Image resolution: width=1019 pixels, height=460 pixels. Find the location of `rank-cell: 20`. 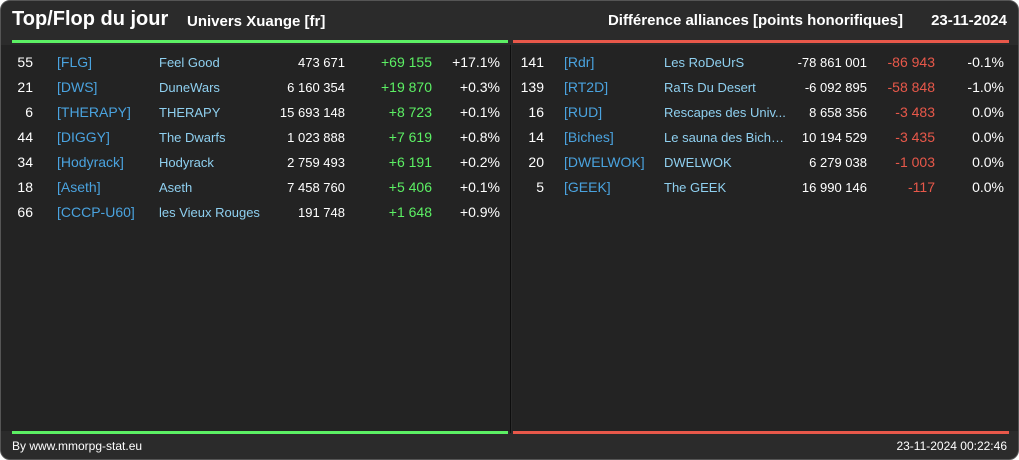

rank-cell: 20 is located at coordinates (536, 162).